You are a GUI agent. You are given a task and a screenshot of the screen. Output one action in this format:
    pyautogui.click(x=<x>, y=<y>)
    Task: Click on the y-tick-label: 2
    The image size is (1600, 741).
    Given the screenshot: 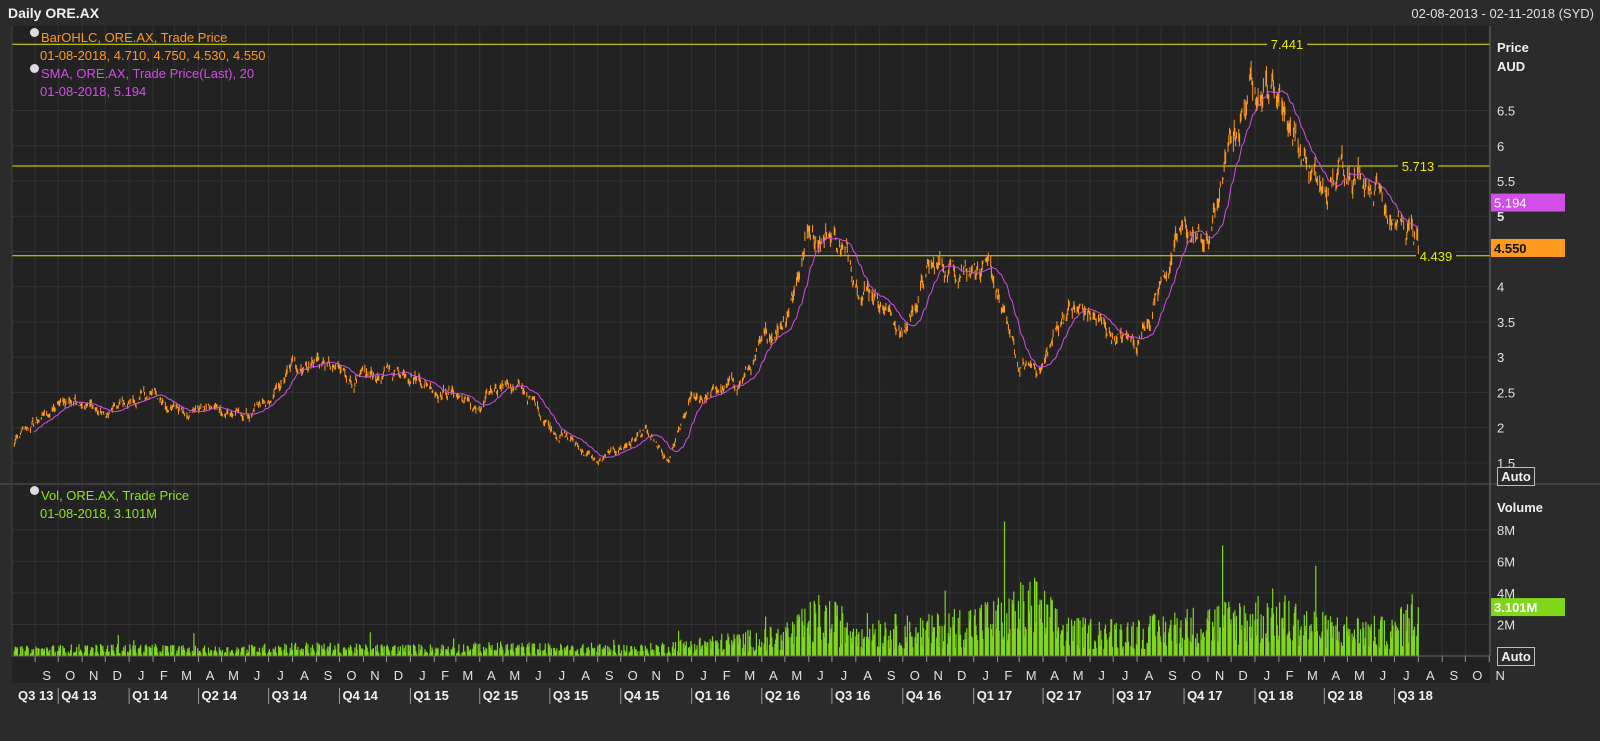 What is the action you would take?
    pyautogui.click(x=1500, y=428)
    